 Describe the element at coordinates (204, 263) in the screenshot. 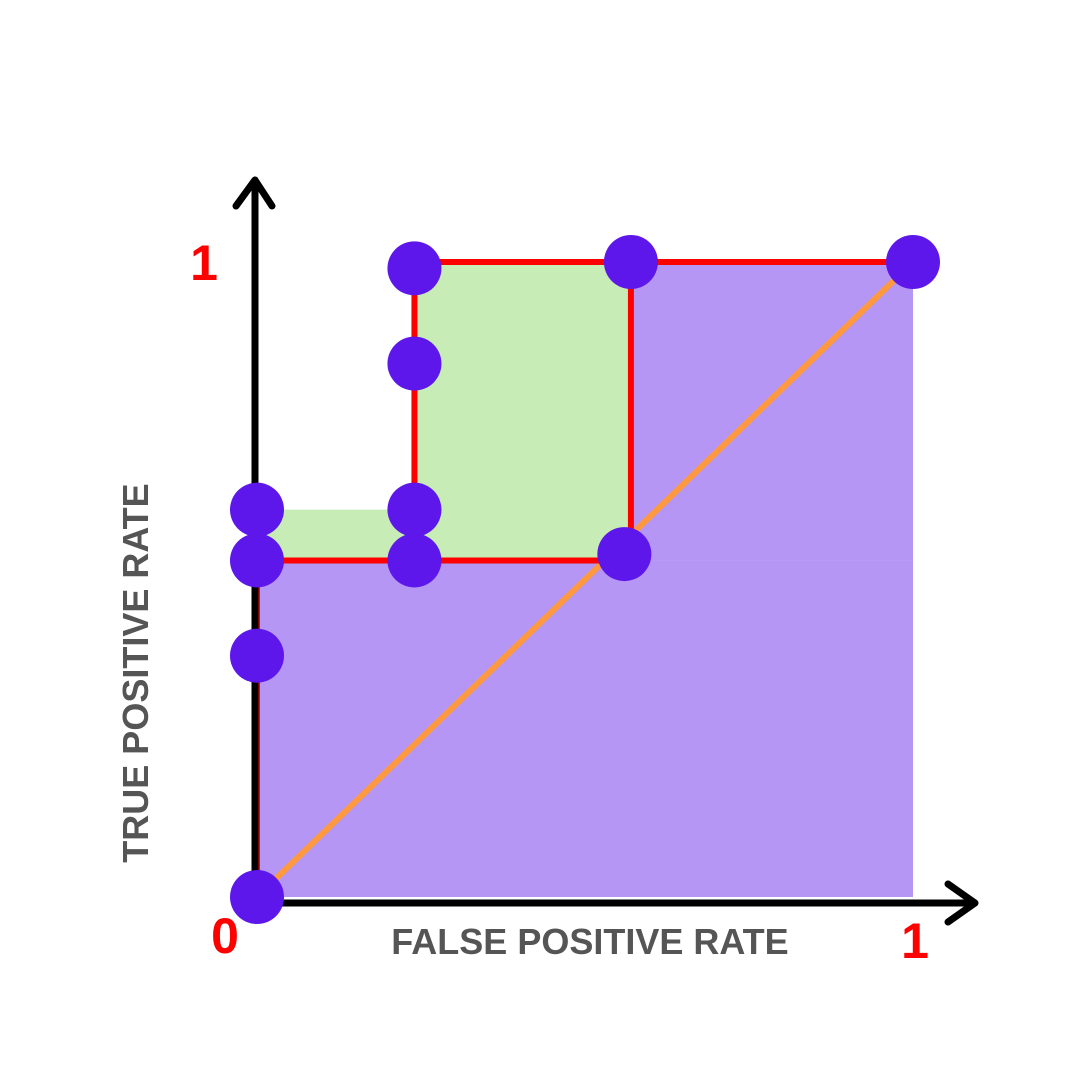

I see `y-max-tick-label: 1` at that location.